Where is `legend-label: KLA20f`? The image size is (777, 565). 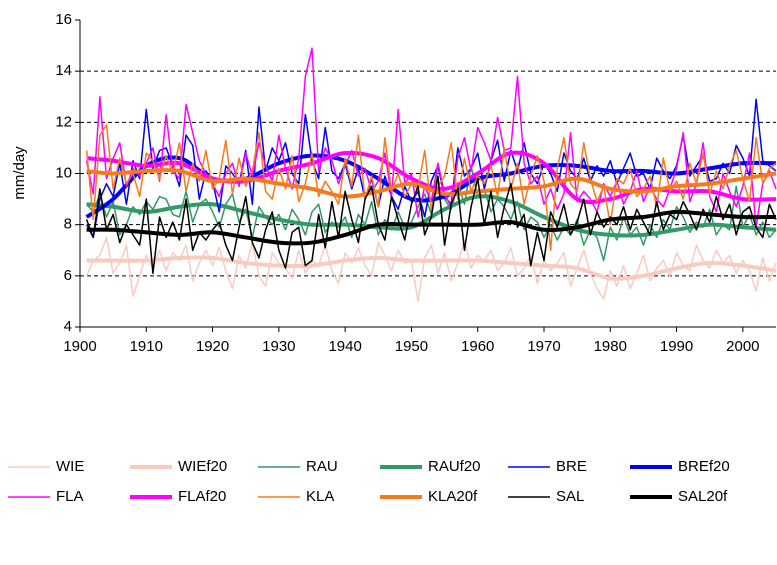
legend-label: KLA20f is located at coordinates (453, 496).